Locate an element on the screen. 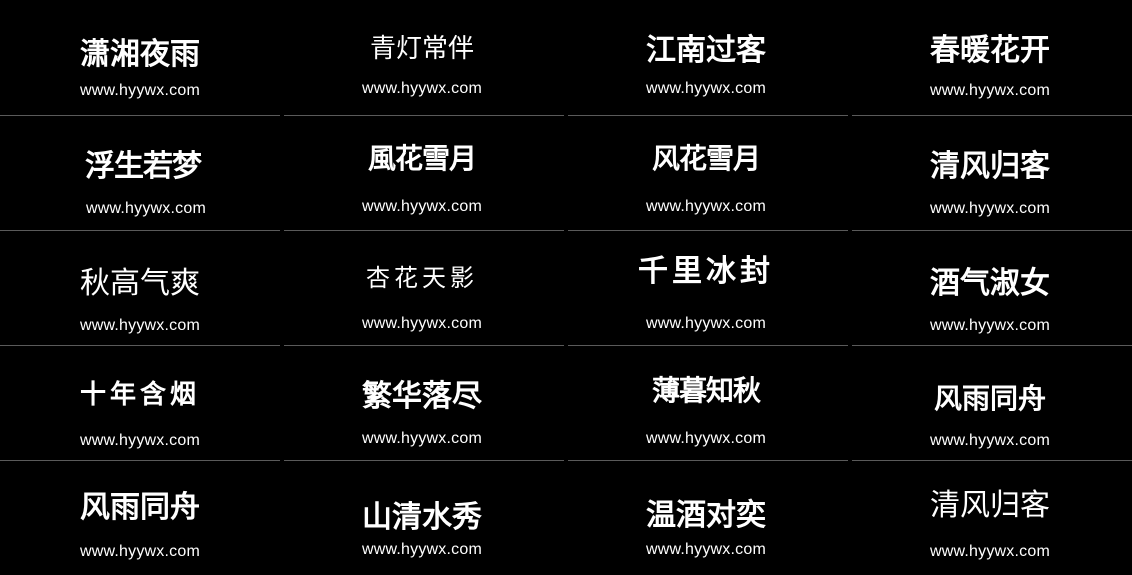 The image size is (1132, 575). font-sample-cell: 温酒对奕 www.hyywx.com is located at coordinates (706, 518).